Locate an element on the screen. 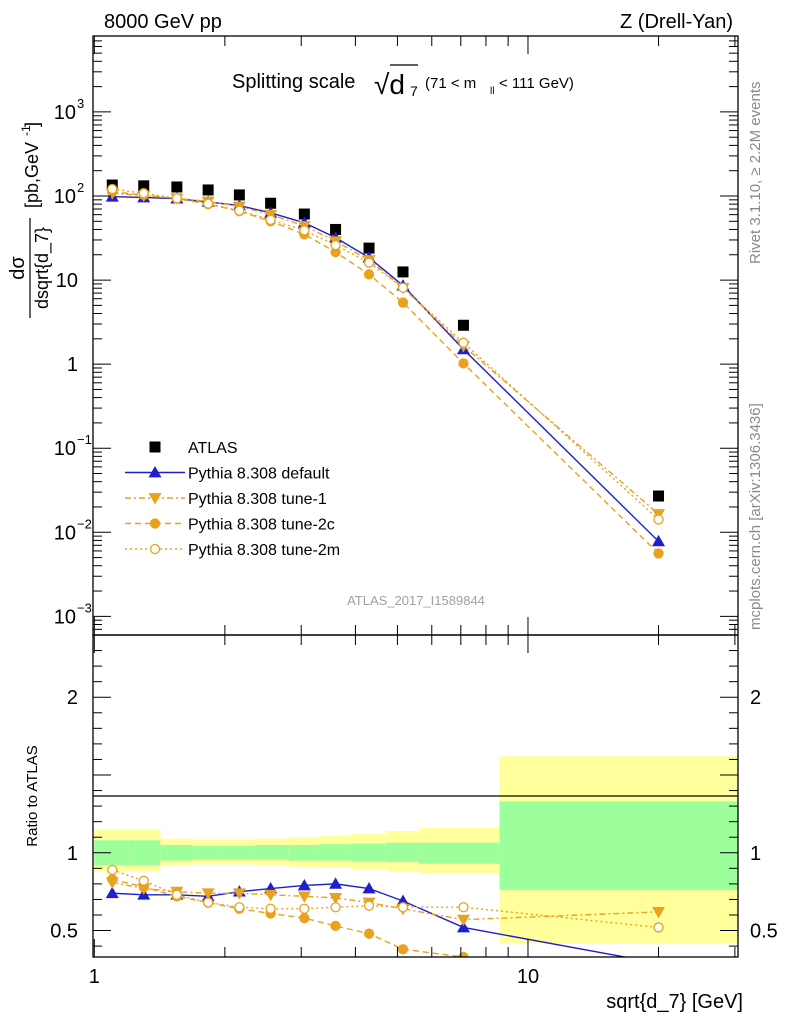 The image size is (786, 1024). legend-entry-tune2c: Pythia 8.308 tune-2c is located at coordinates (230, 525).